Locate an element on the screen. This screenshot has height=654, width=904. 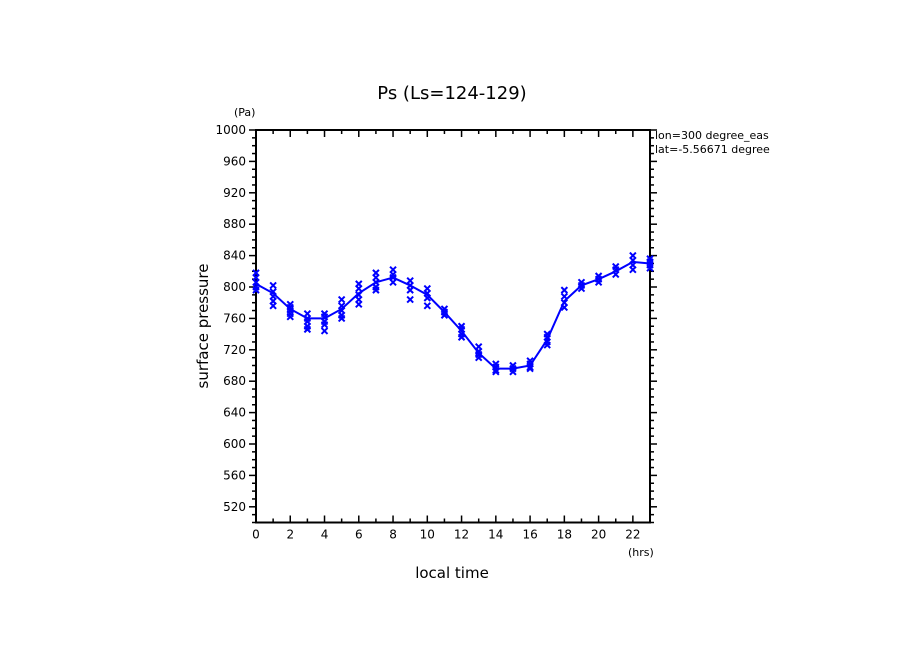
y-axis-label: surface pressure is located at coordinates (203, 326).